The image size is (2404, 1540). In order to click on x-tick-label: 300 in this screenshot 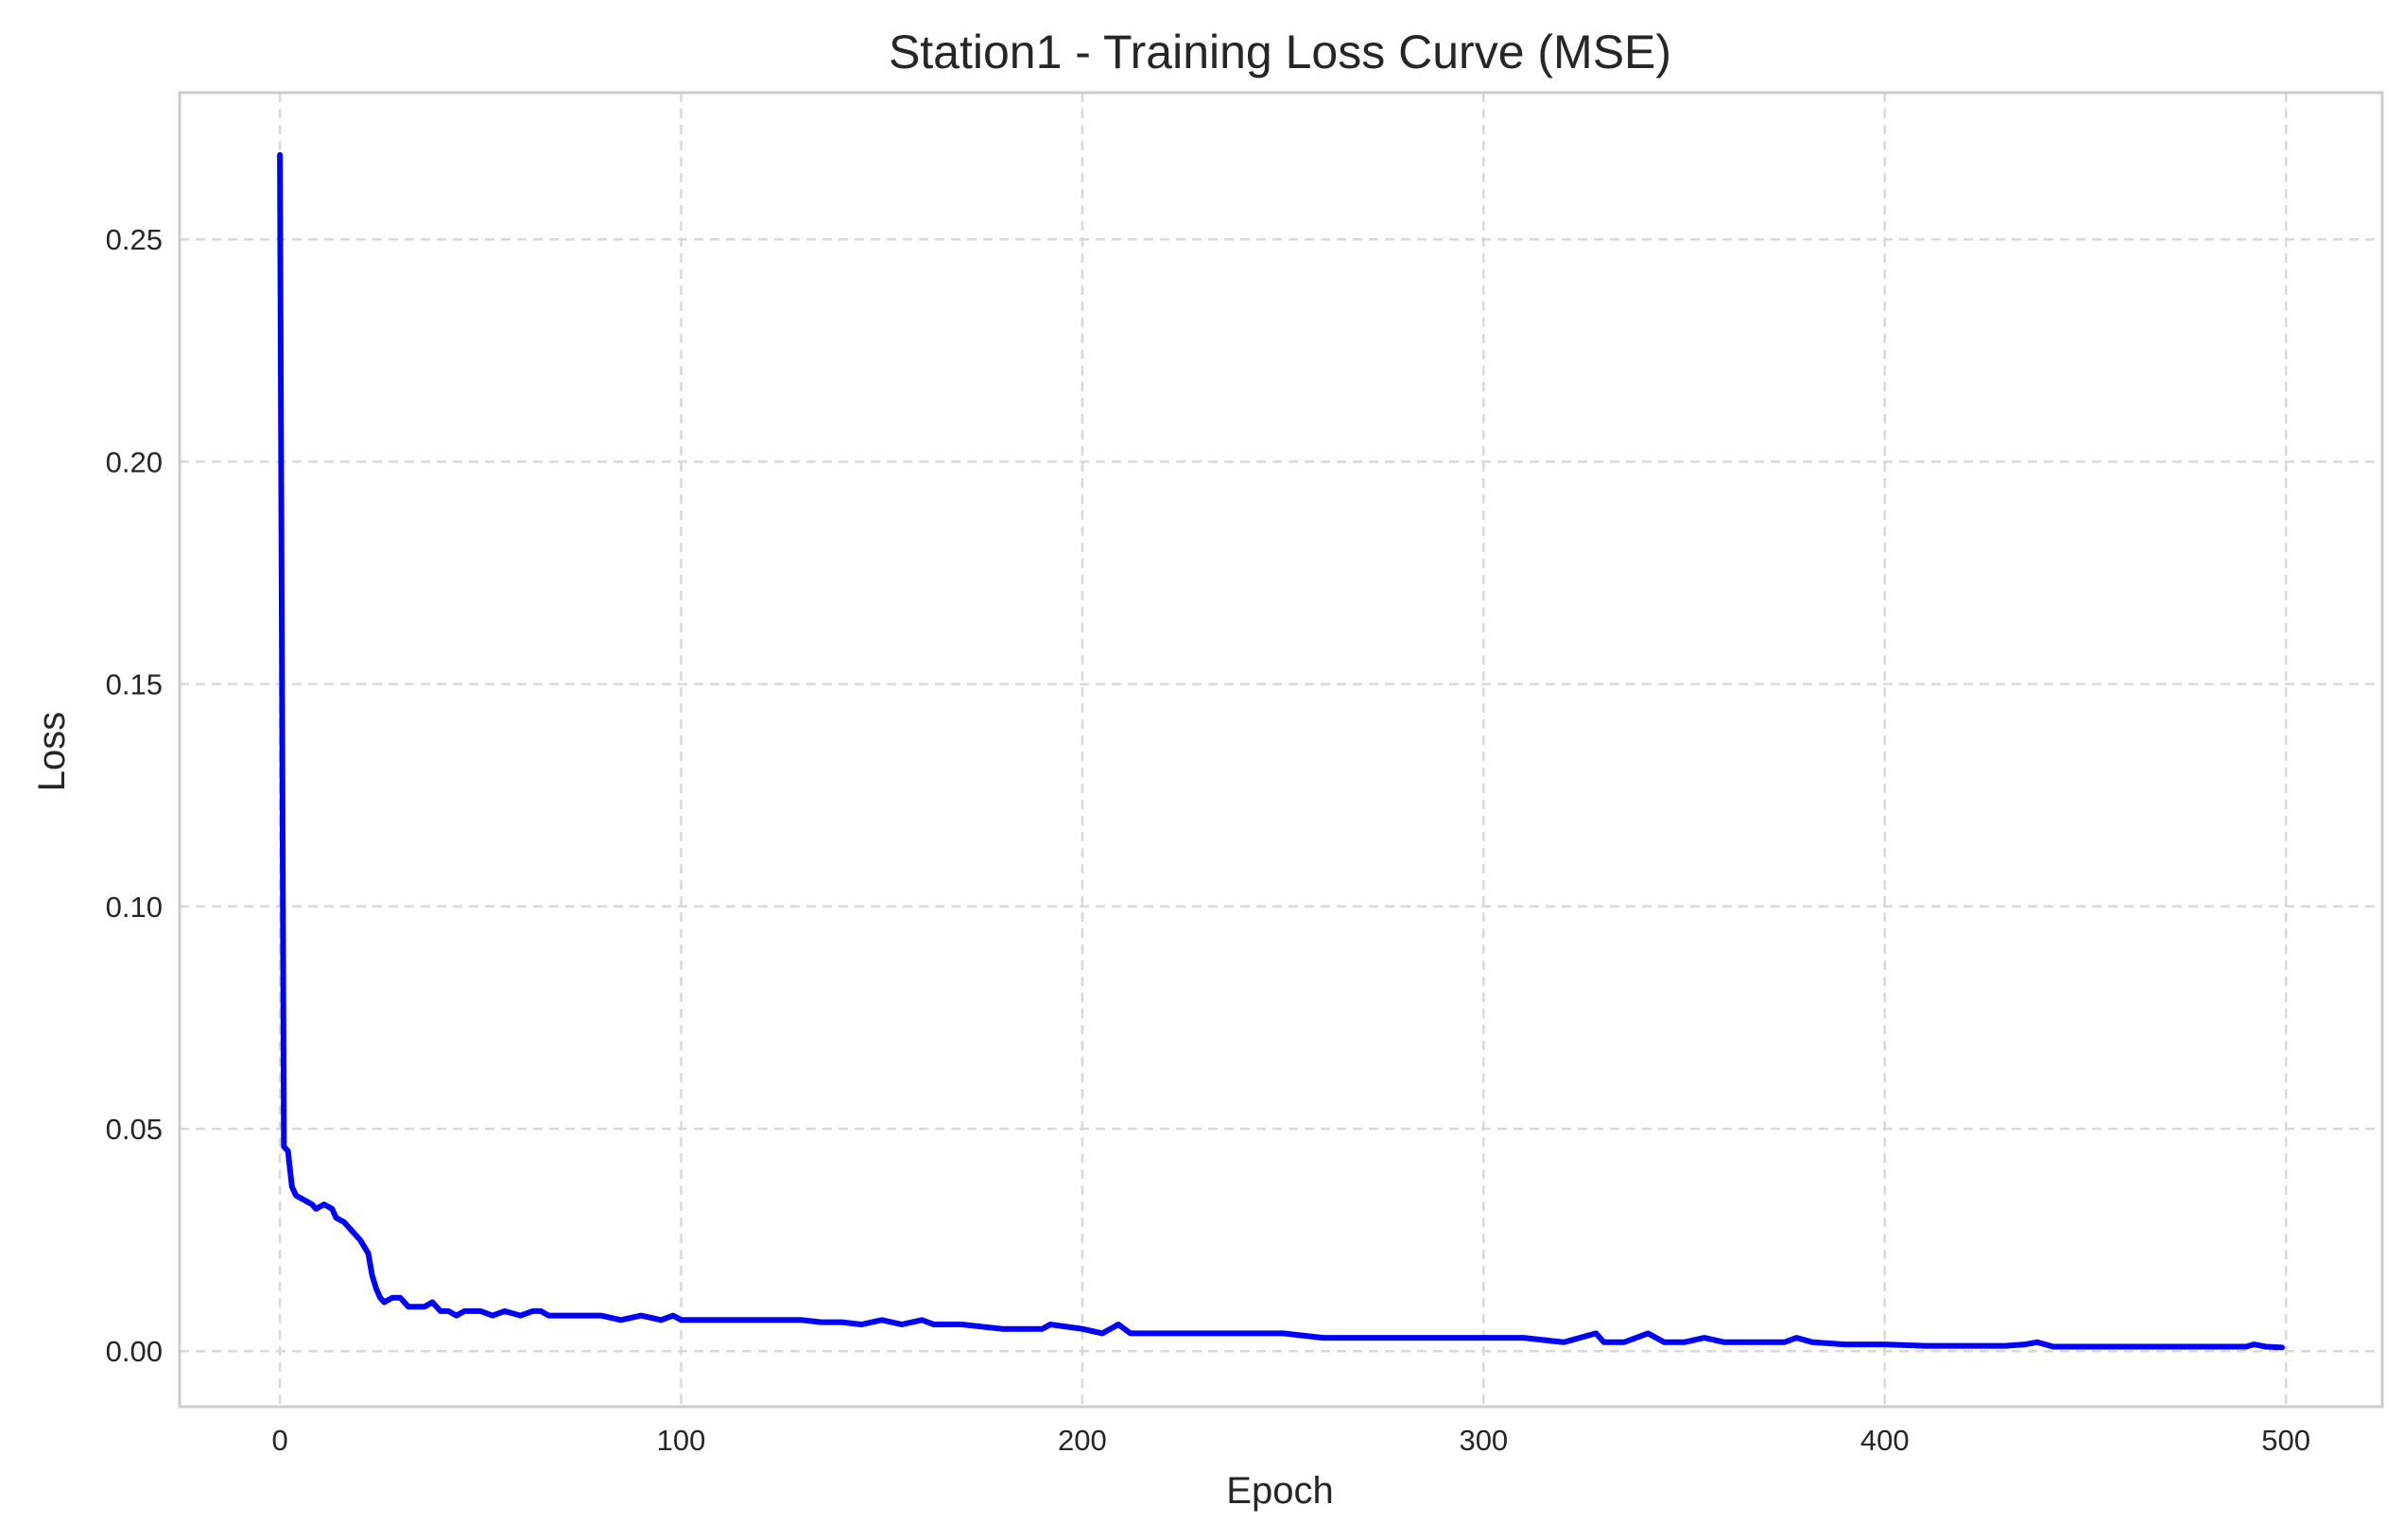, I will do `click(1483, 1440)`.